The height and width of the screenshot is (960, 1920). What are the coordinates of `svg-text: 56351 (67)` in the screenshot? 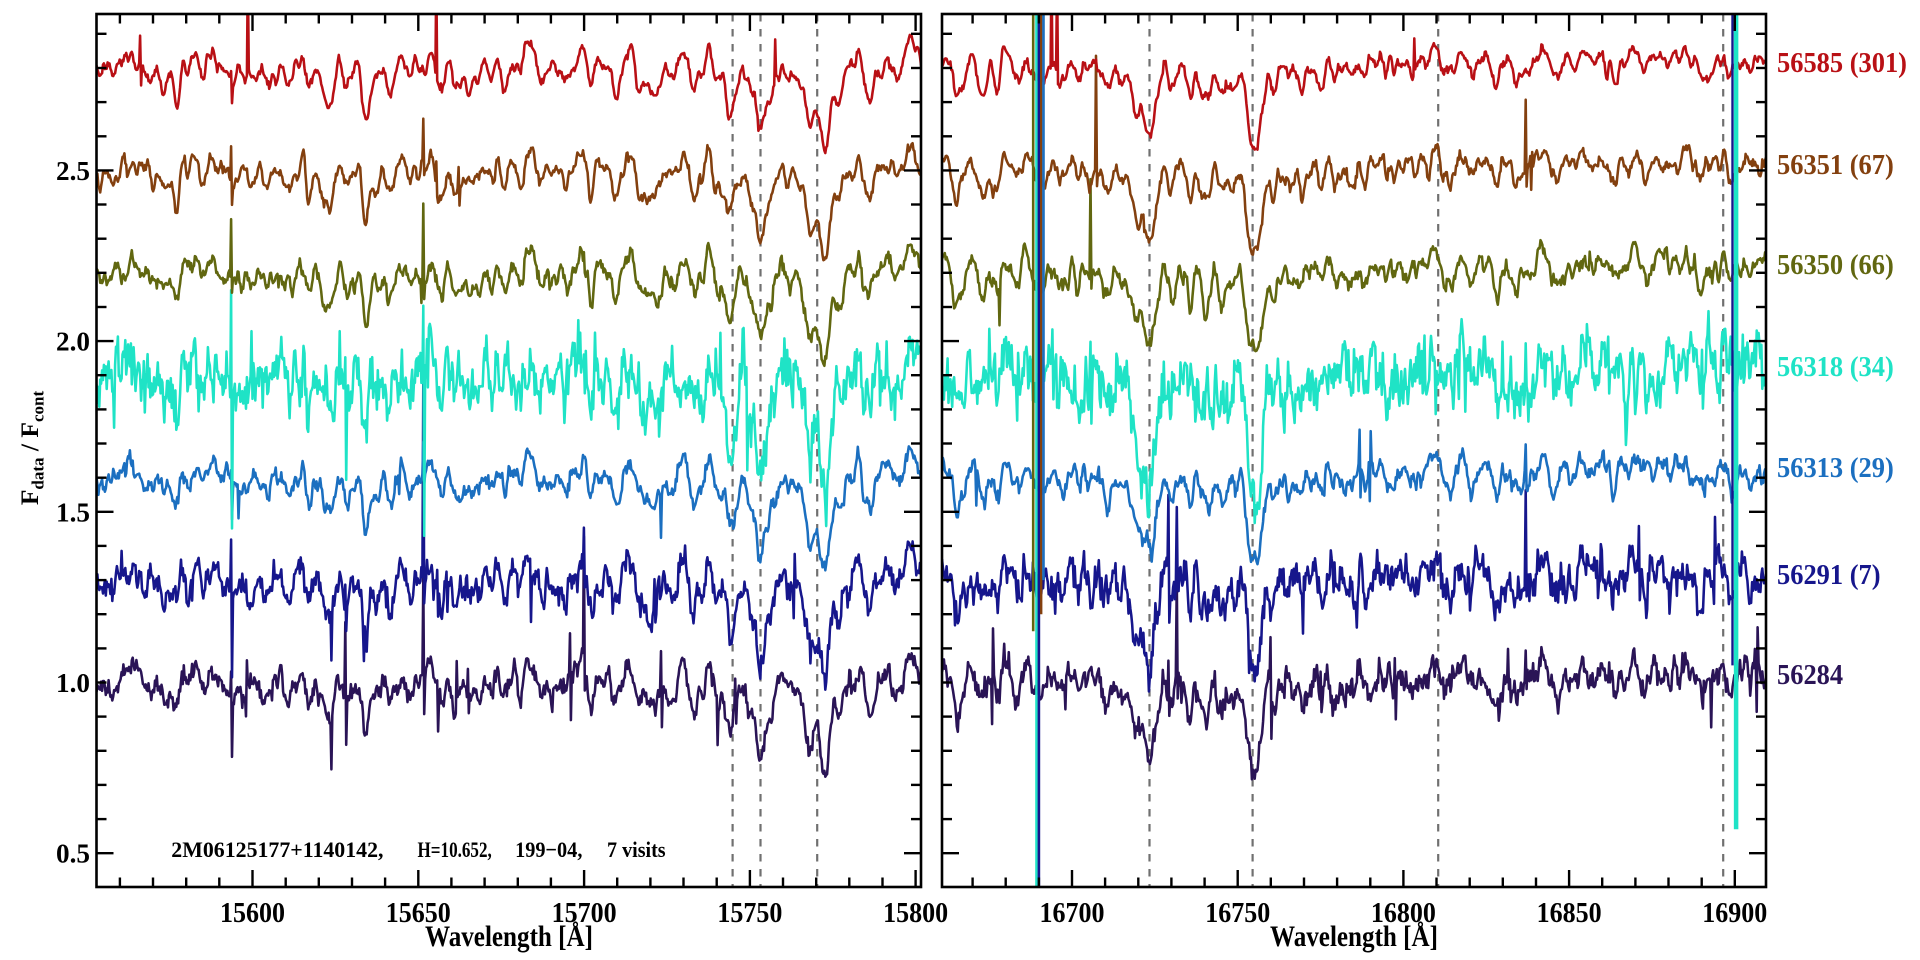 It's located at (1835, 165).